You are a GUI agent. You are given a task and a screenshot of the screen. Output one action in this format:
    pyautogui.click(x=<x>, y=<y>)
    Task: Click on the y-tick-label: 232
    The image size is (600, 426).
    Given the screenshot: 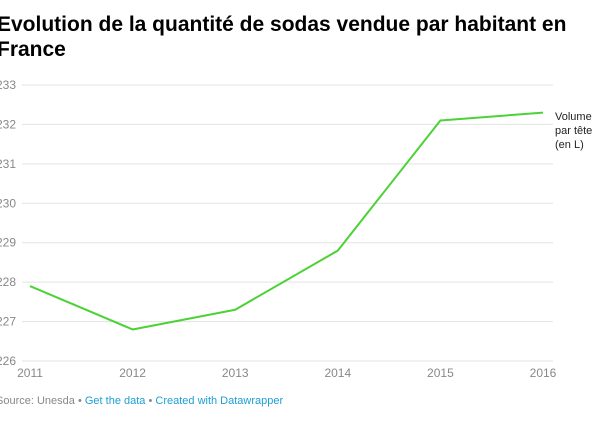 What is the action you would take?
    pyautogui.click(x=8, y=124)
    